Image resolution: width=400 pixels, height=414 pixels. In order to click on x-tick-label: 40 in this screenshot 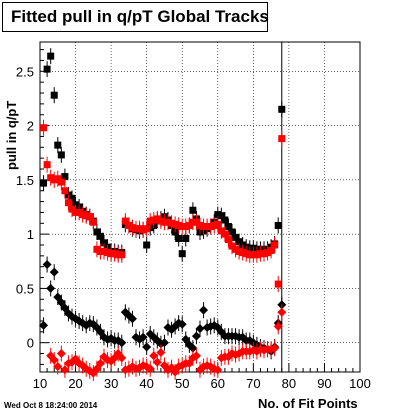, I will do `click(146, 383)`.